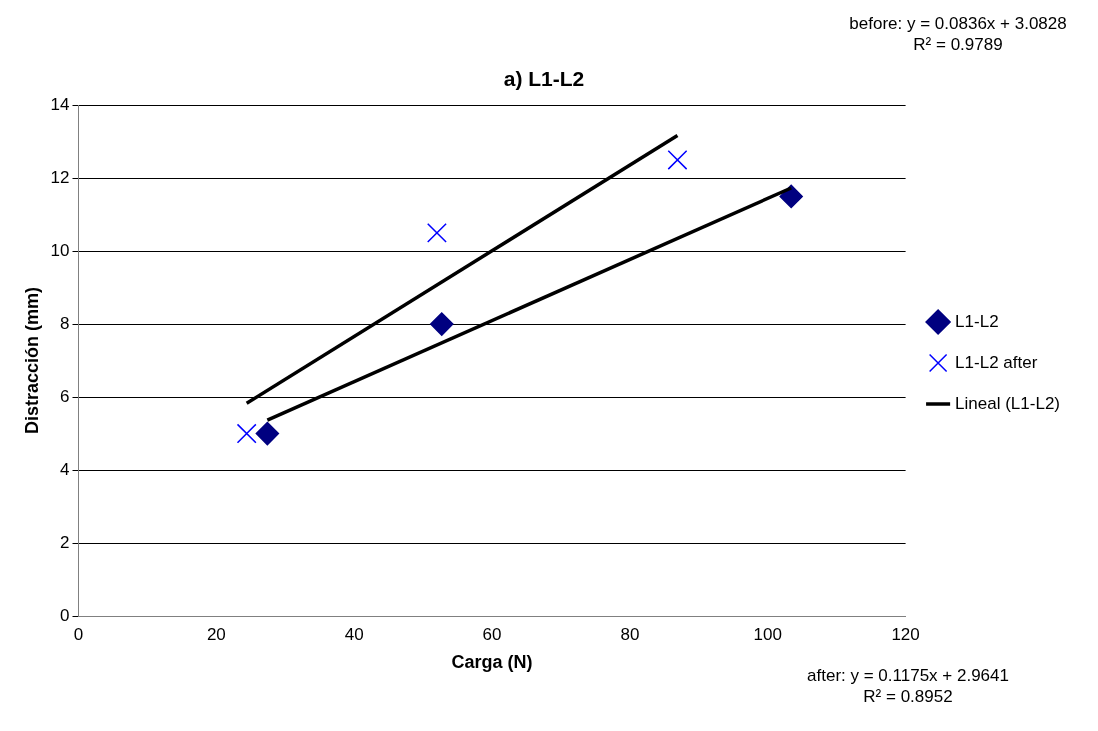  I want to click on y-tick-label: 14, so click(60, 104).